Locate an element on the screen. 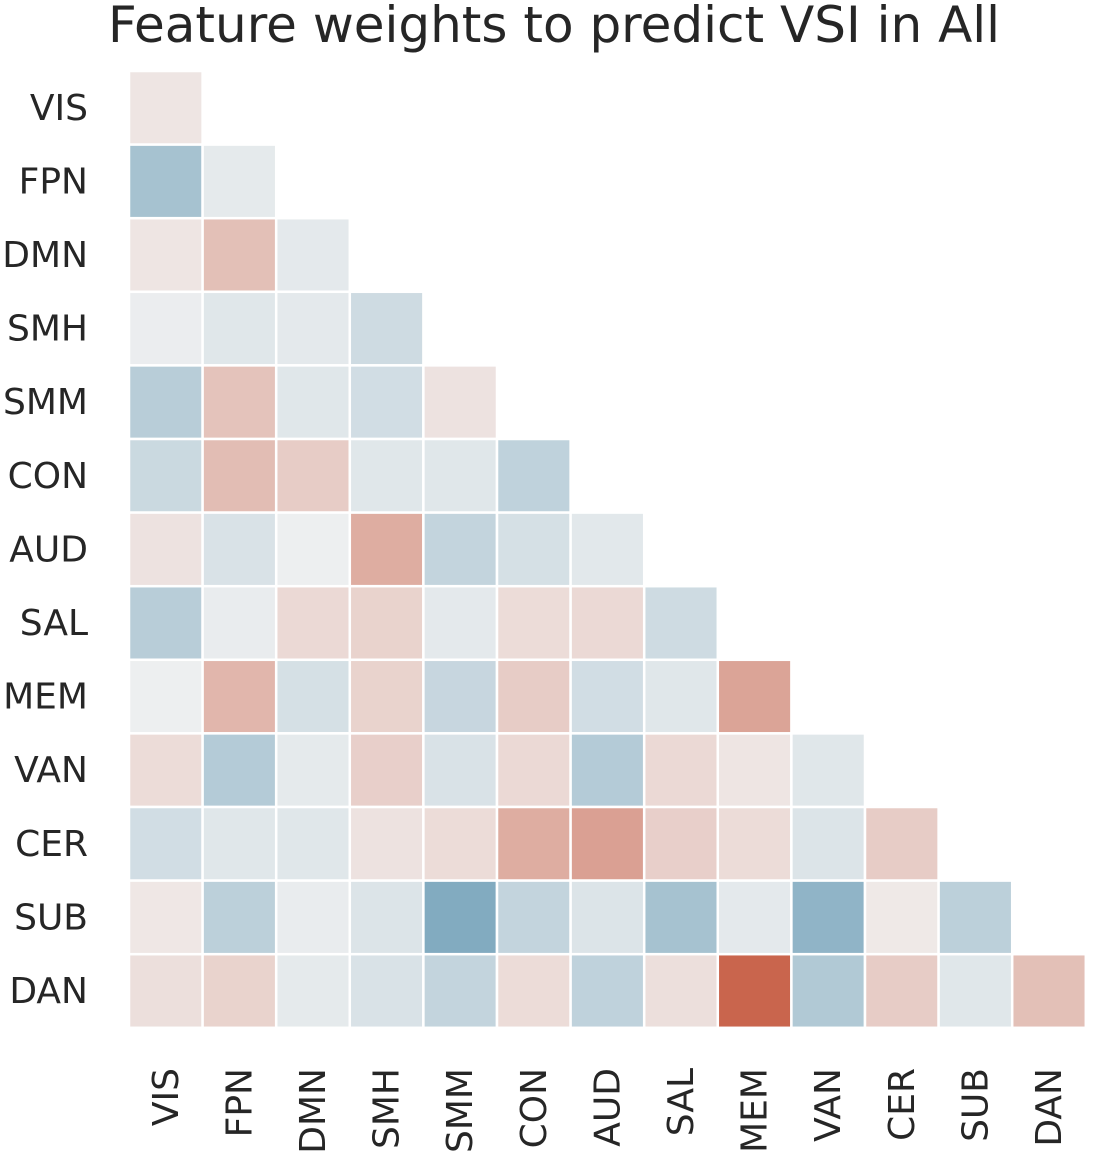 The width and height of the screenshot is (1102, 1157). heatmap-cell-sub-dmn is located at coordinates (313, 917).